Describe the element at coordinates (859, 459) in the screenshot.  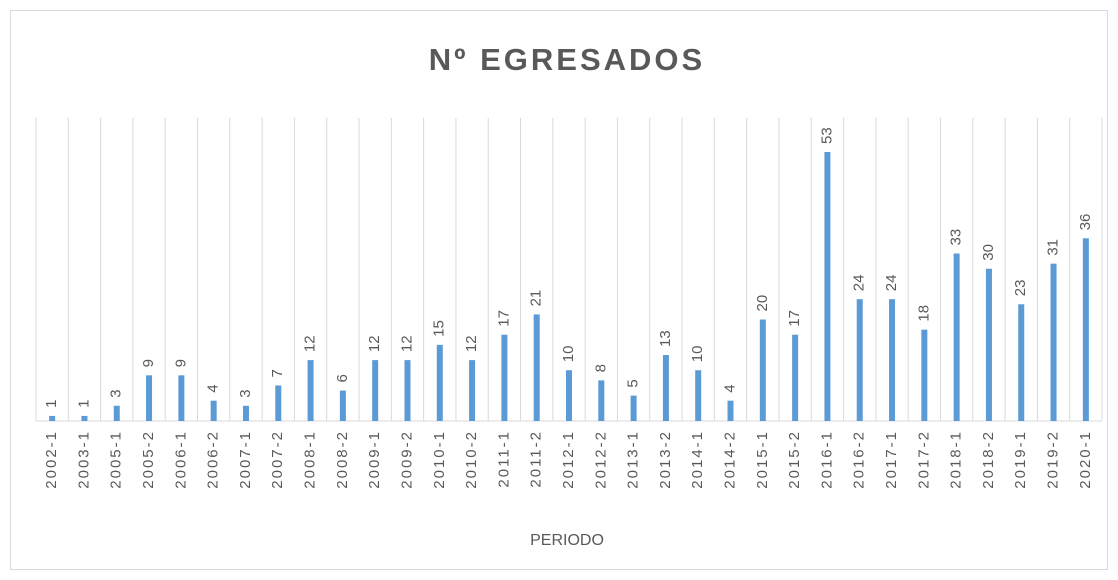
I see `x-tick-label: 2016-2` at that location.